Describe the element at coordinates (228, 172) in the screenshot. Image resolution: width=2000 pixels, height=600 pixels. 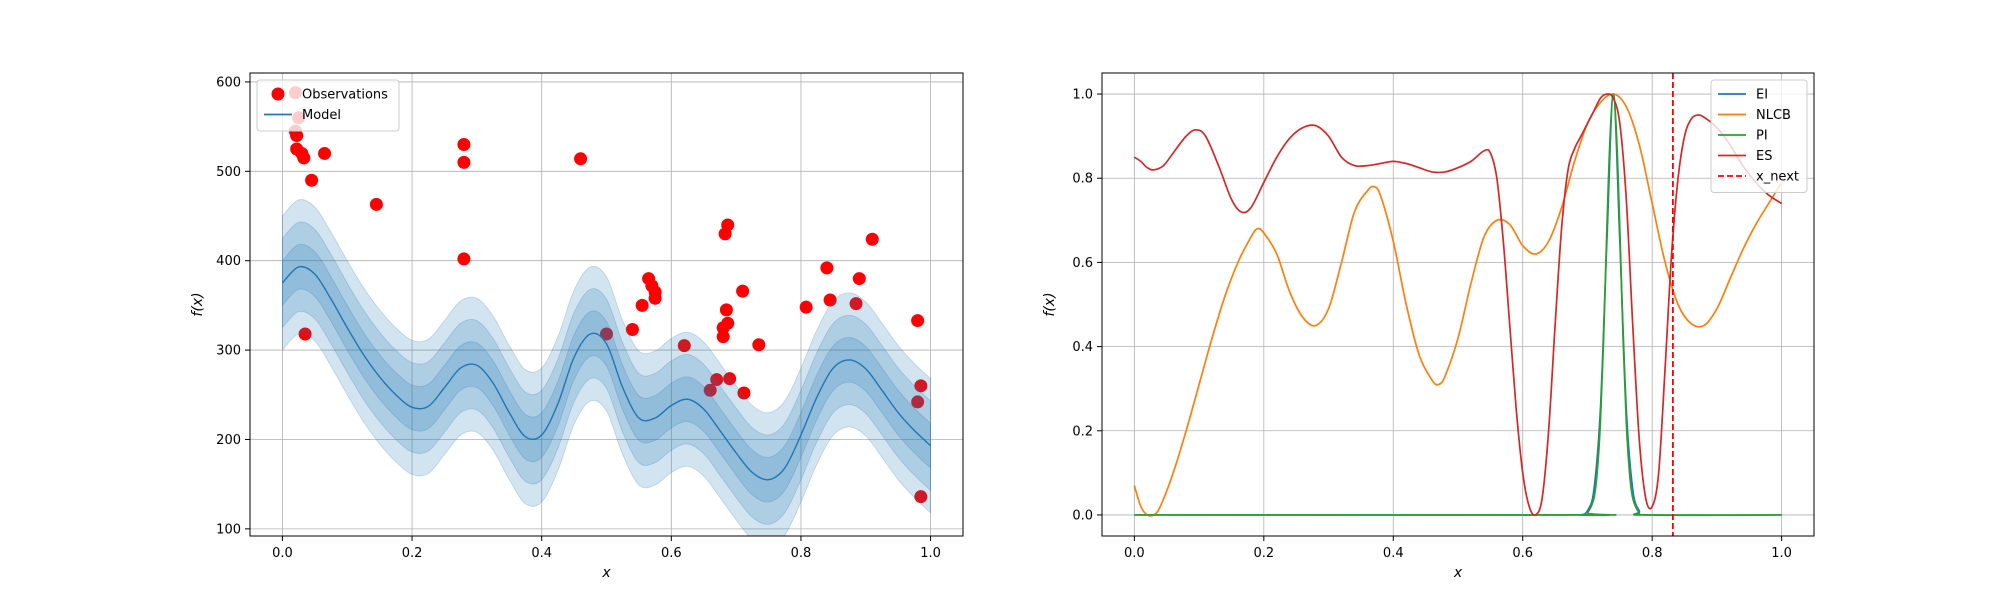
I see `y-tick-label: 500` at that location.